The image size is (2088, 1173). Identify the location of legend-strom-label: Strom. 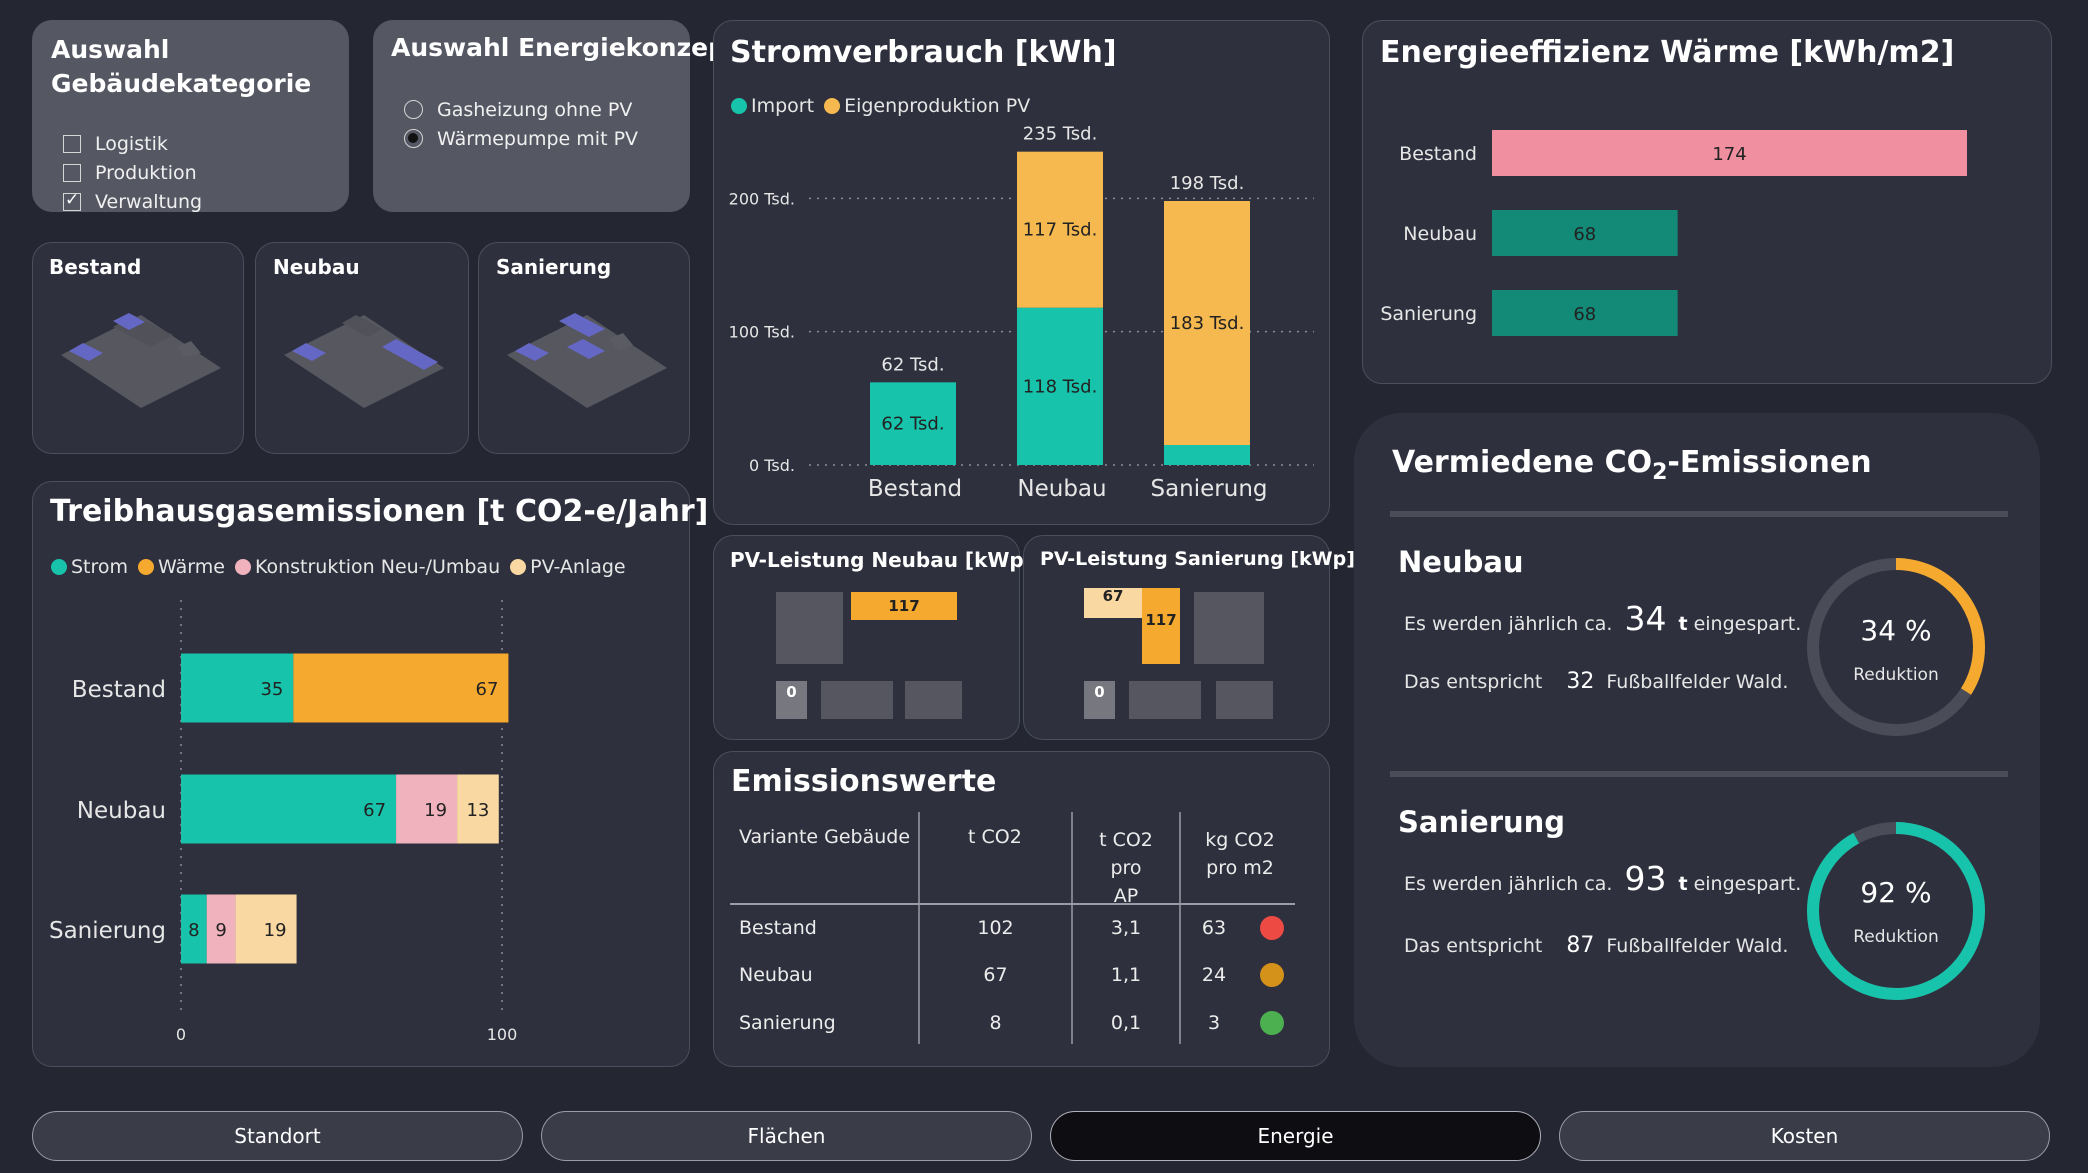
(100, 567).